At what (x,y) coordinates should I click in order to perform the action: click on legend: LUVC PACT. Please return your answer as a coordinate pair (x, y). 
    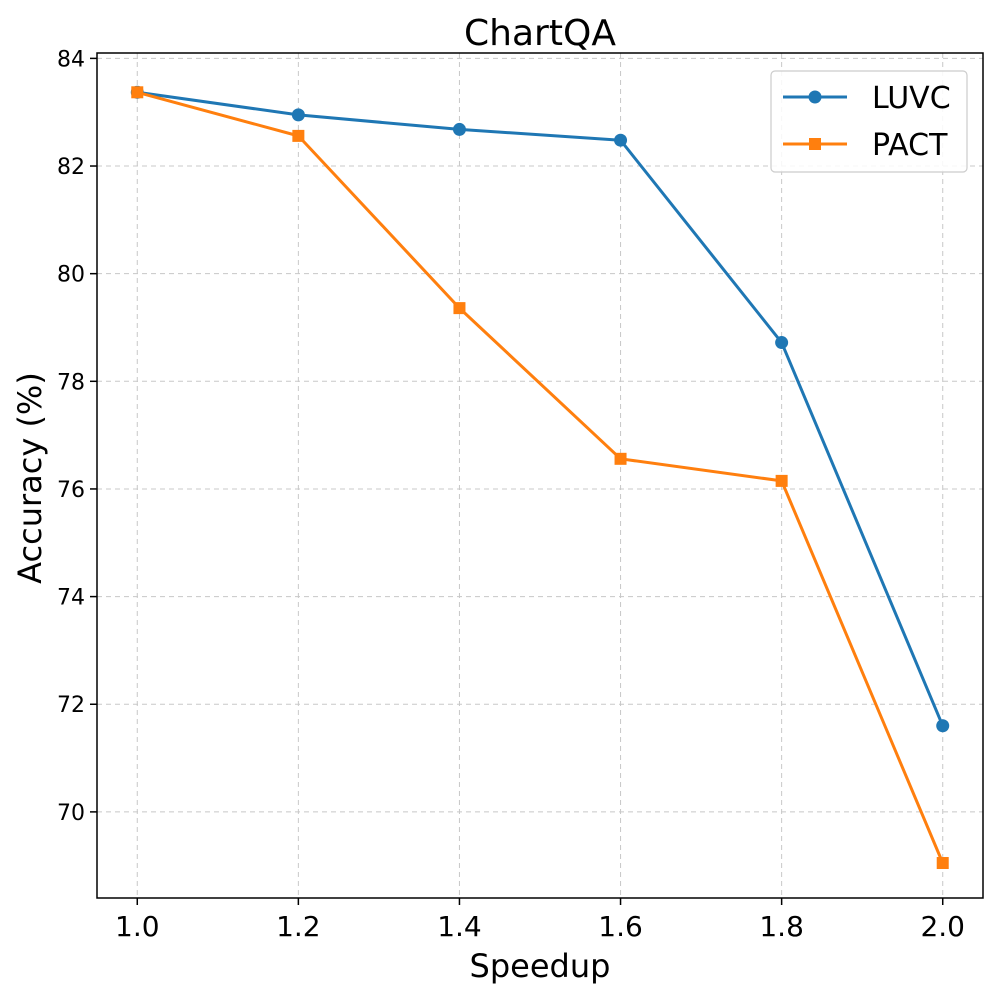
    Looking at the image, I should click on (869, 121).